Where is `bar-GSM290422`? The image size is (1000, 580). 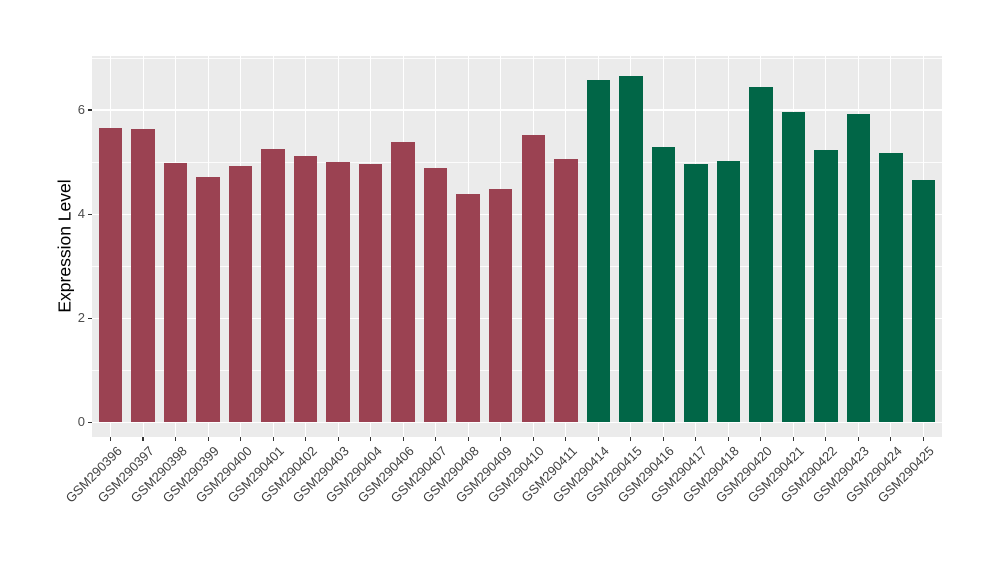
bar-GSM290422 is located at coordinates (826, 286).